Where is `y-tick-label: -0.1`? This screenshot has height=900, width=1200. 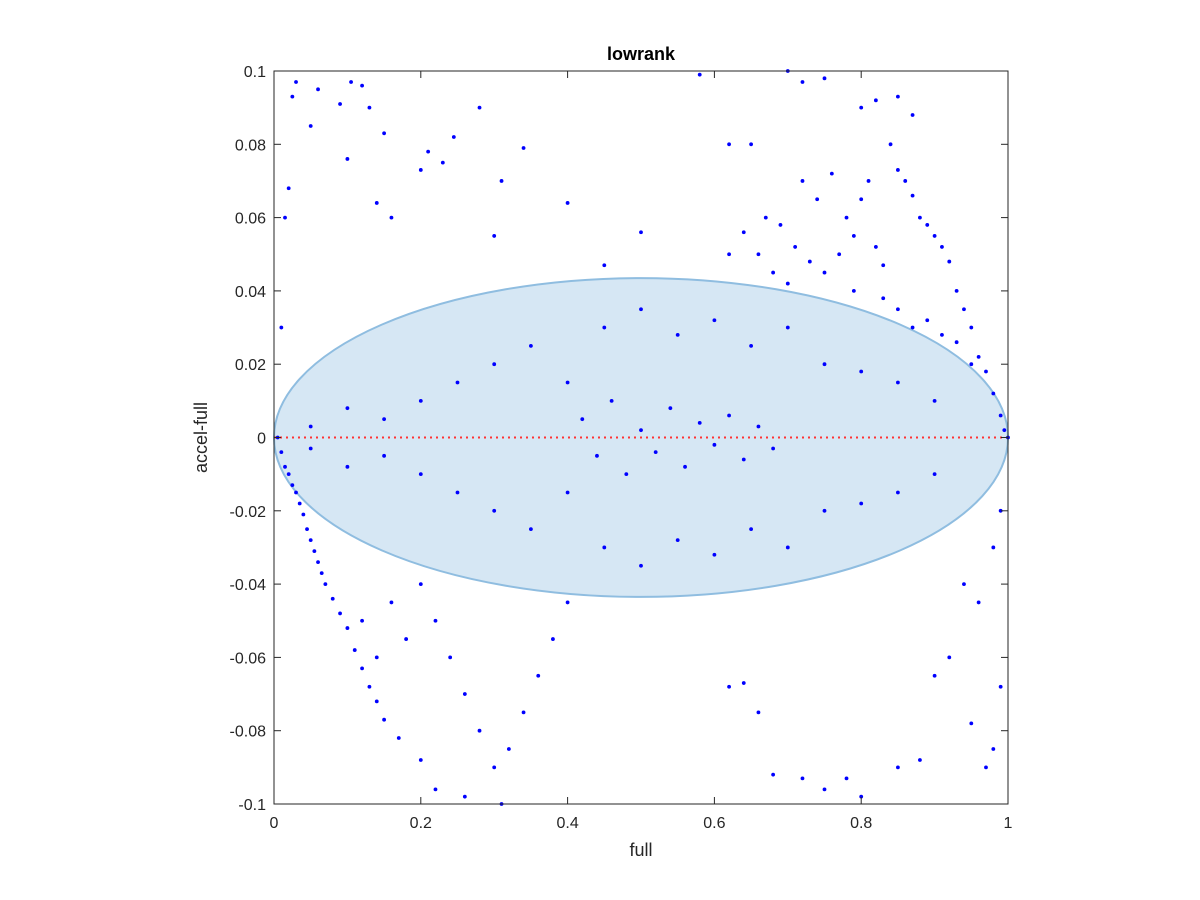 y-tick-label: -0.1 is located at coordinates (252, 805).